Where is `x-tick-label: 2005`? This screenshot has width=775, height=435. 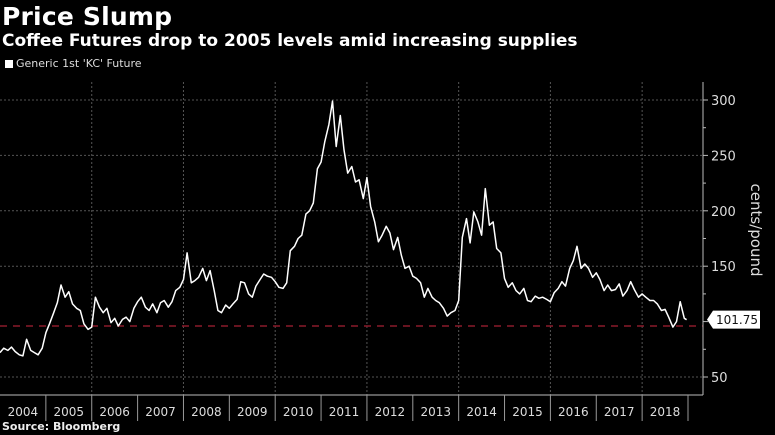 x-tick-label: 2005 is located at coordinates (69, 412).